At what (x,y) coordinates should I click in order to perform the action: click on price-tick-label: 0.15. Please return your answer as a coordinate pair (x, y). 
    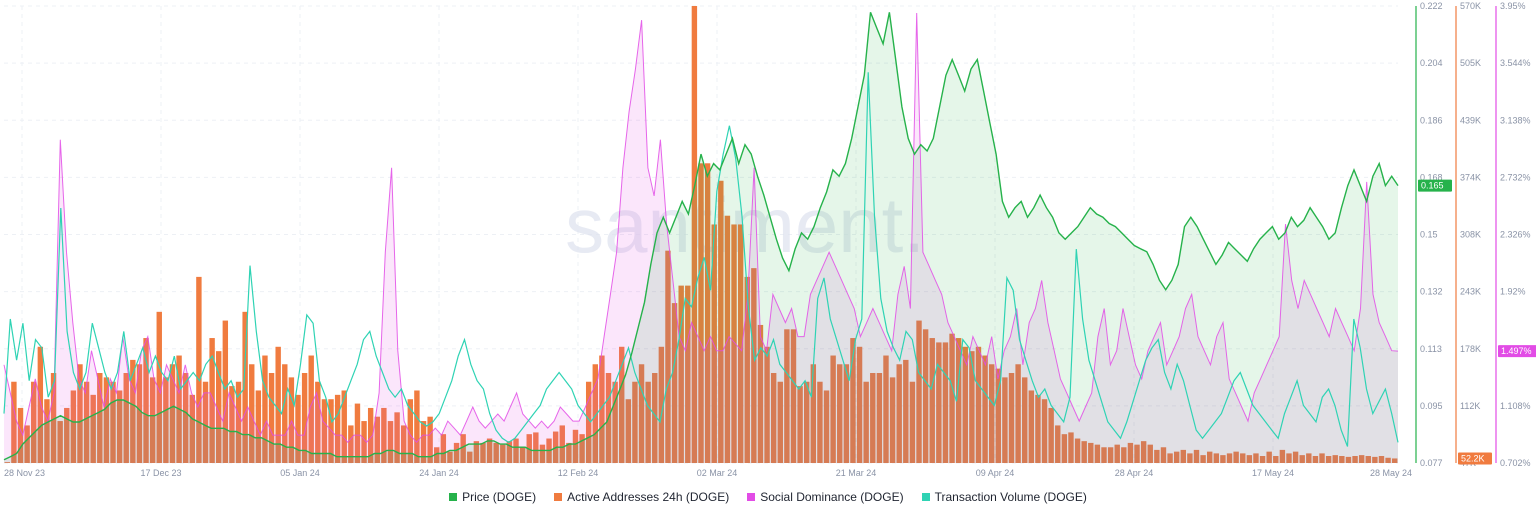
    Looking at the image, I should click on (1429, 235).